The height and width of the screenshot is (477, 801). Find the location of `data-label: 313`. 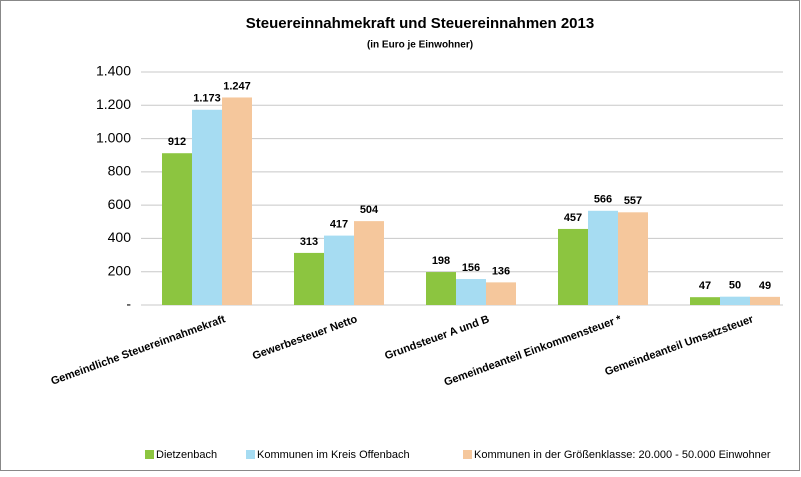

data-label: 313 is located at coordinates (309, 242).